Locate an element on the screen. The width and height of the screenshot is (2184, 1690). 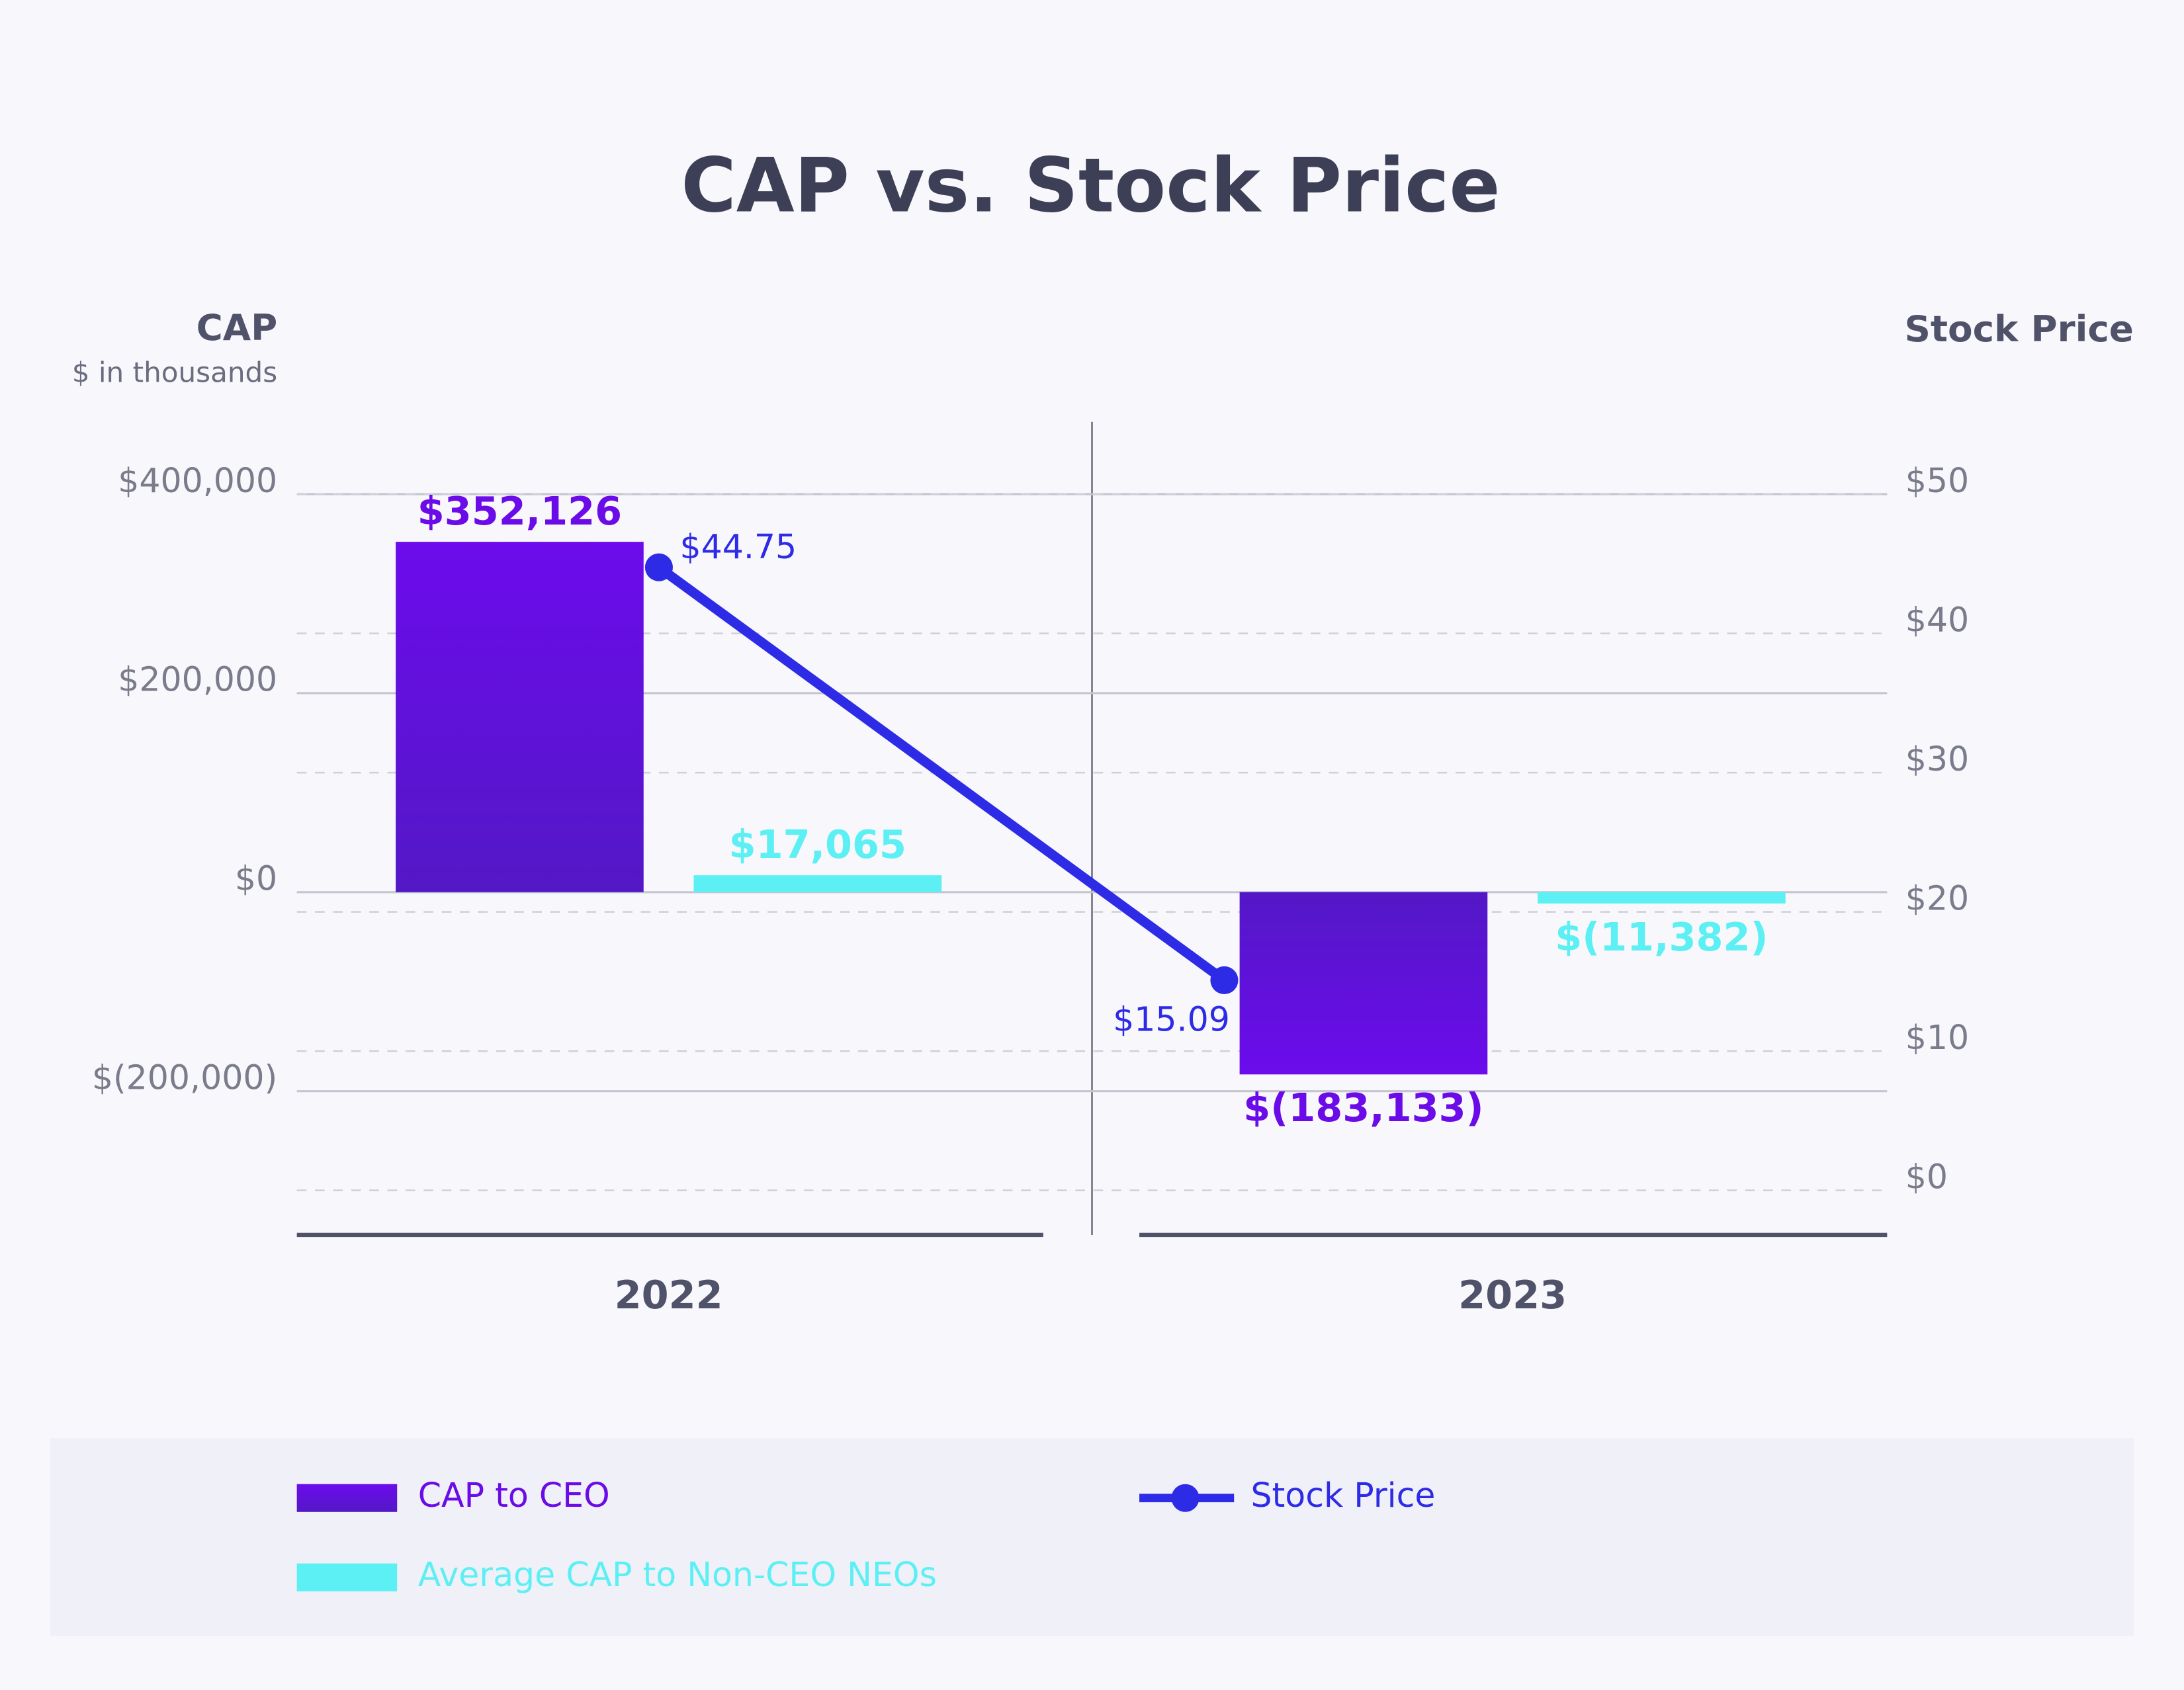
y-axis-title: CAP is located at coordinates (238, 327).